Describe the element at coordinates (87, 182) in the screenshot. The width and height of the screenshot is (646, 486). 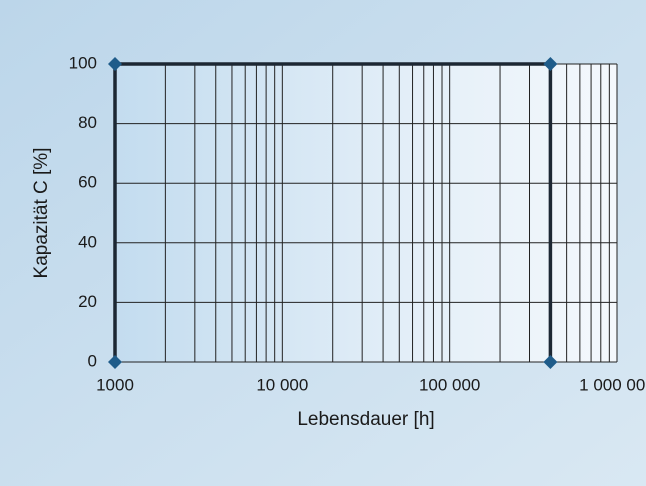
I see `y-tick-label: 60` at that location.